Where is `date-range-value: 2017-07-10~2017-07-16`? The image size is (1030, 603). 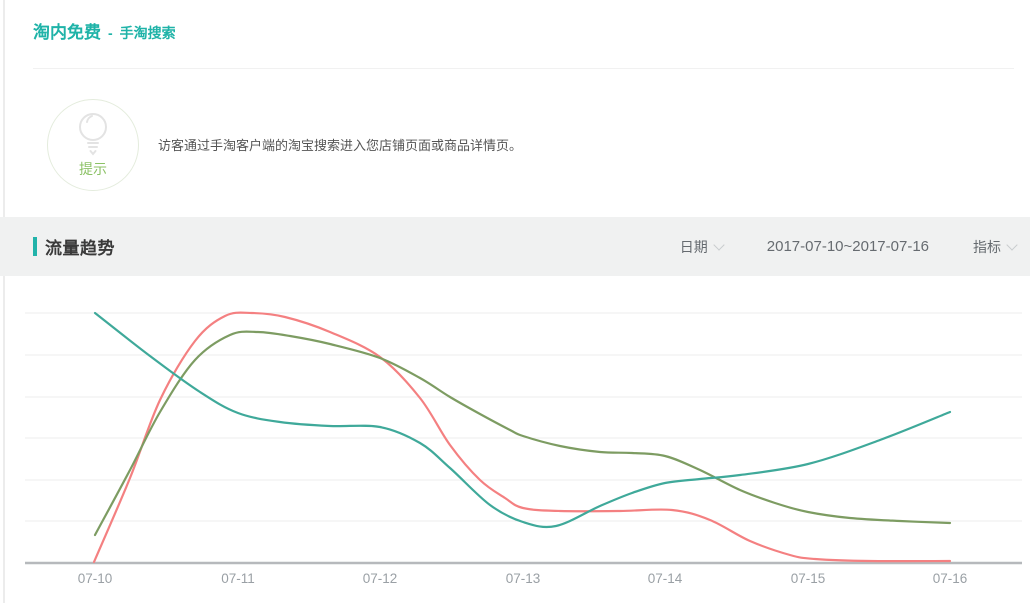
date-range-value: 2017-07-10~2017-07-16 is located at coordinates (847, 246).